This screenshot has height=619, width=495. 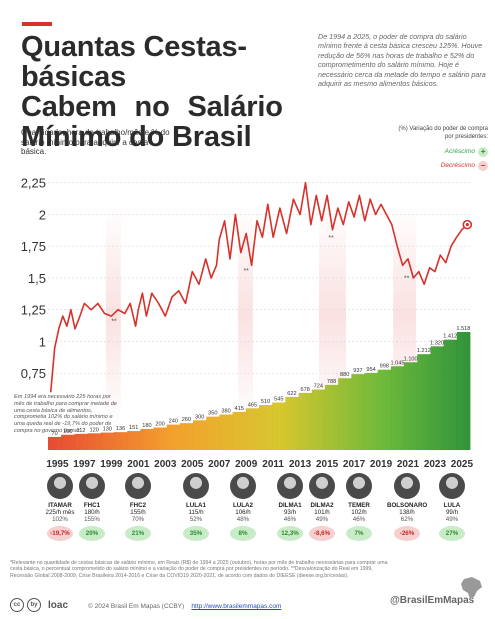 I want to click on legend-increase-label: Acréscimo, so click(x=459, y=152).